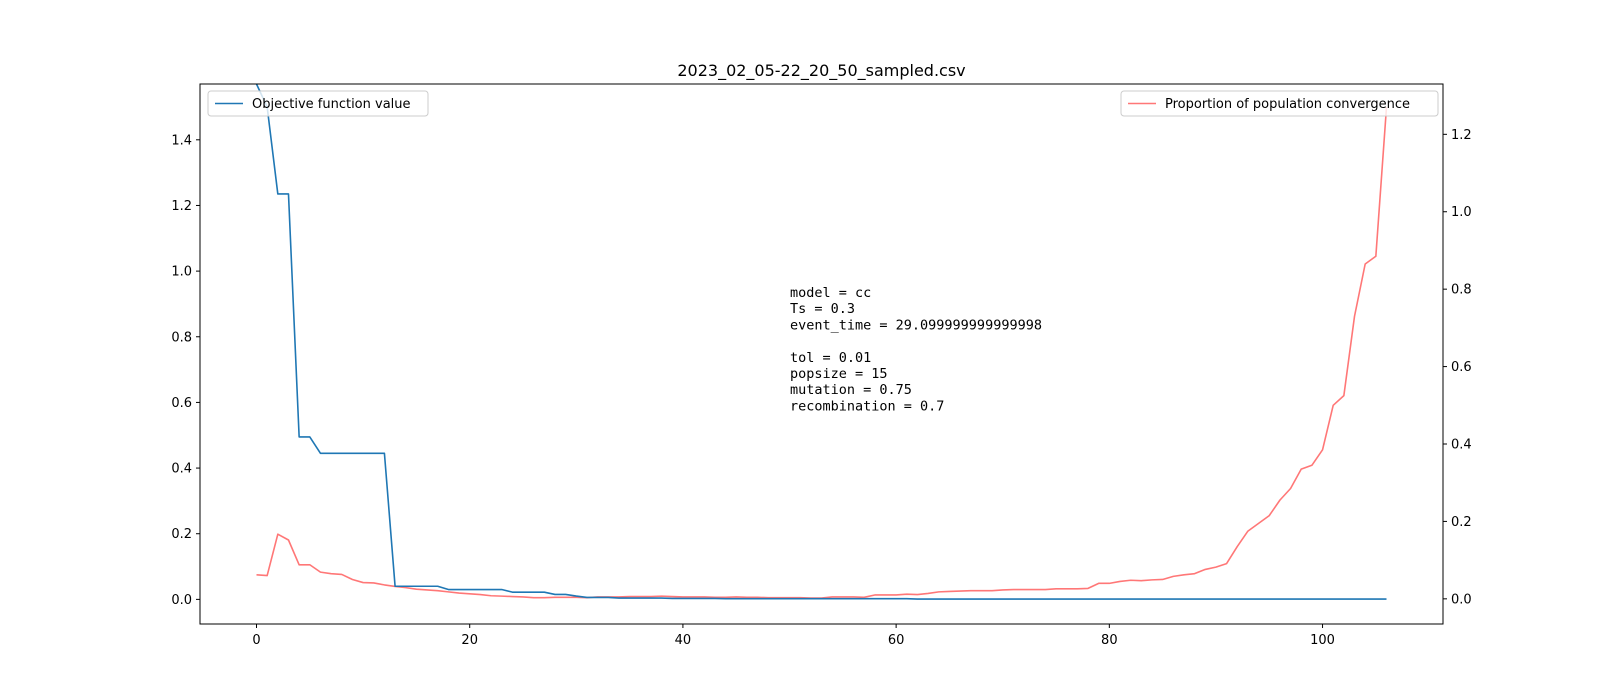 The width and height of the screenshot is (1600, 700). Describe the element at coordinates (839, 374) in the screenshot. I see `annotation-line: popsize = 15` at that location.